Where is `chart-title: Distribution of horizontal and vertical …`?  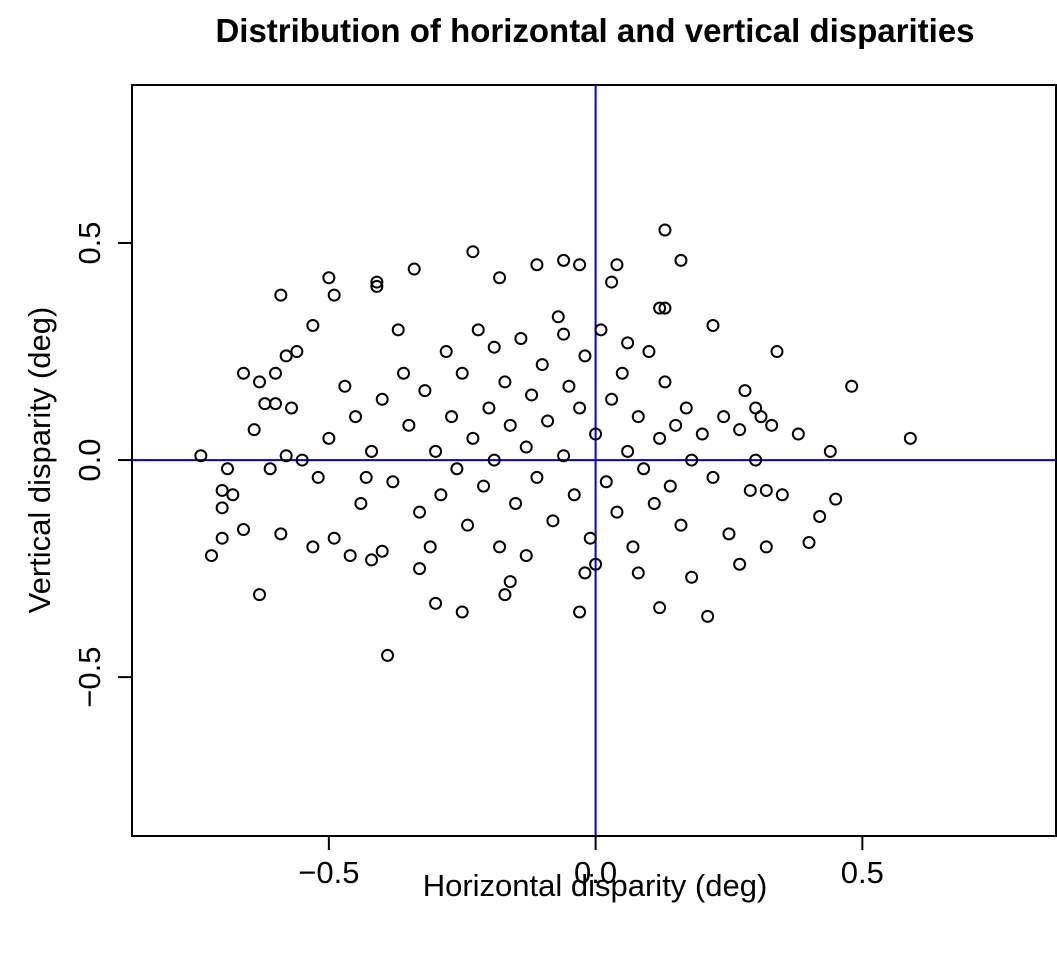
chart-title: Distribution of horizontal and vertical … is located at coordinates (594, 30).